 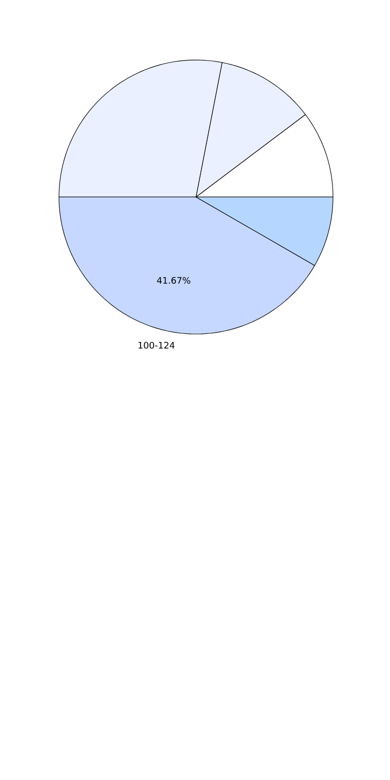 I want to click on data-label: 41.67%, so click(x=173, y=280).